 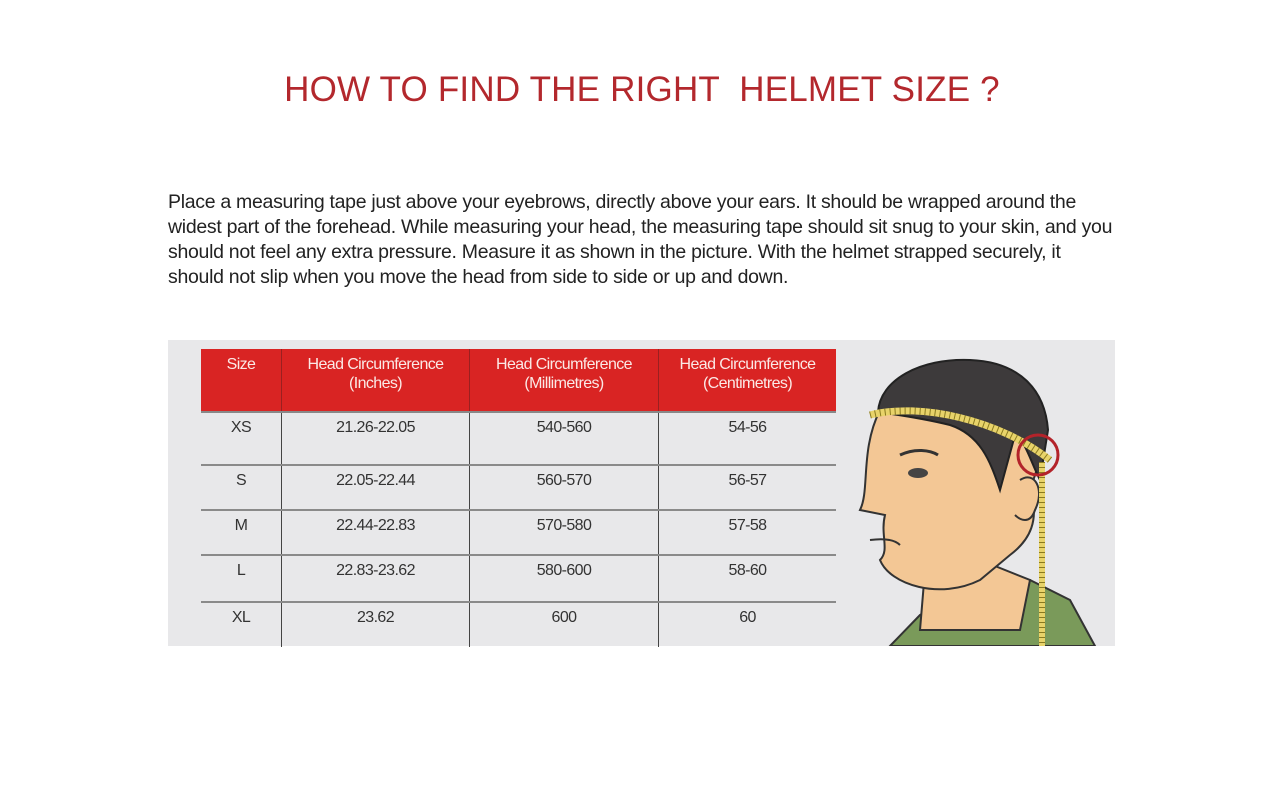 I want to click on table-row: XL 23.62 600 60, so click(x=518, y=624).